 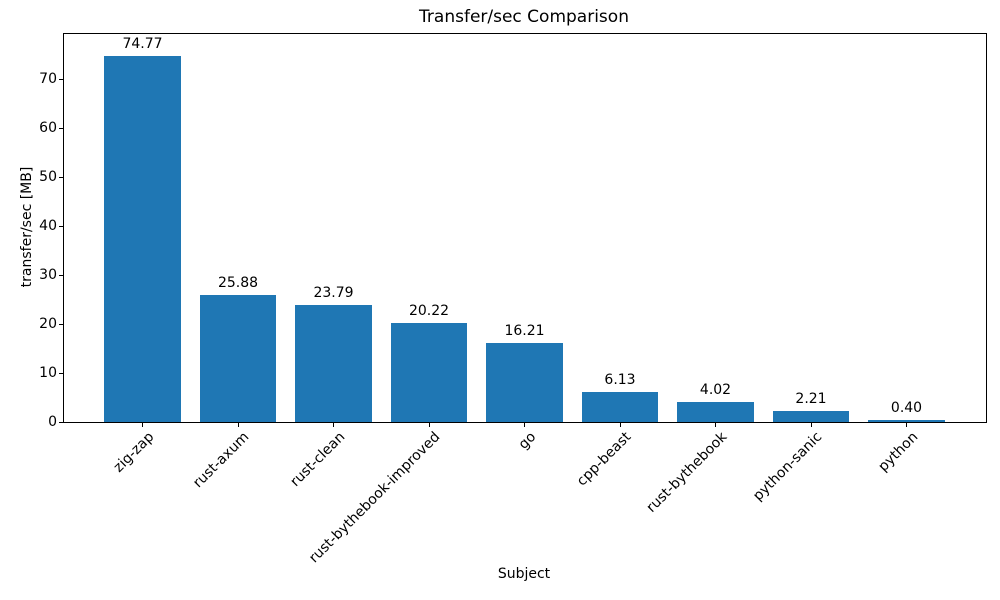 What do you see at coordinates (48, 78) in the screenshot?
I see `y-tick-label: 70` at bounding box center [48, 78].